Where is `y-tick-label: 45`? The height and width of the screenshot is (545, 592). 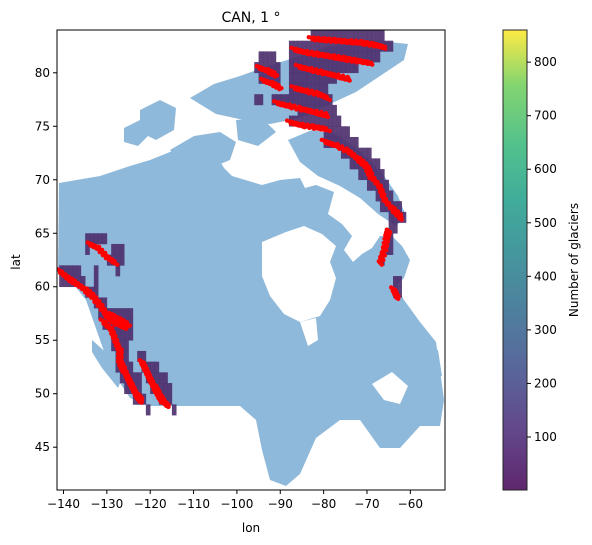 y-tick-label: 45 is located at coordinates (42, 447).